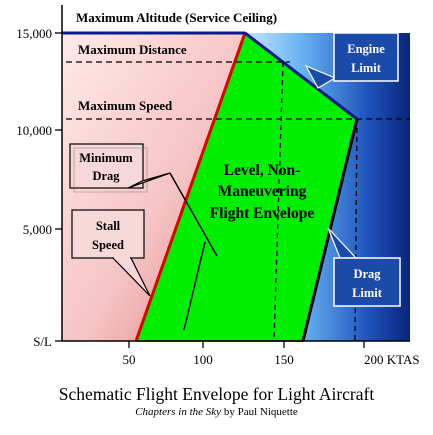 This screenshot has width=433, height=435. Describe the element at coordinates (42, 341) in the screenshot. I see `y-tick-sl: S/L` at that location.